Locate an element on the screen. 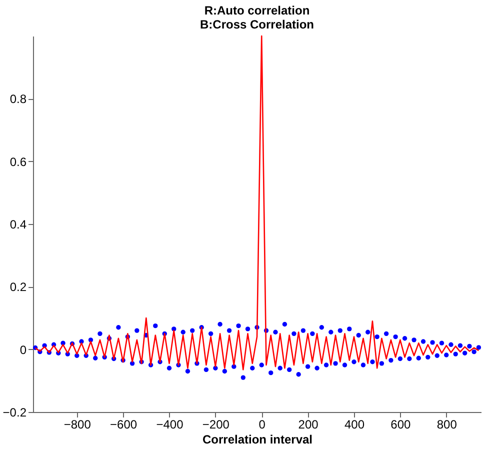 This screenshot has width=483, height=449. x-axis-title: Correlation interval is located at coordinates (257, 439).